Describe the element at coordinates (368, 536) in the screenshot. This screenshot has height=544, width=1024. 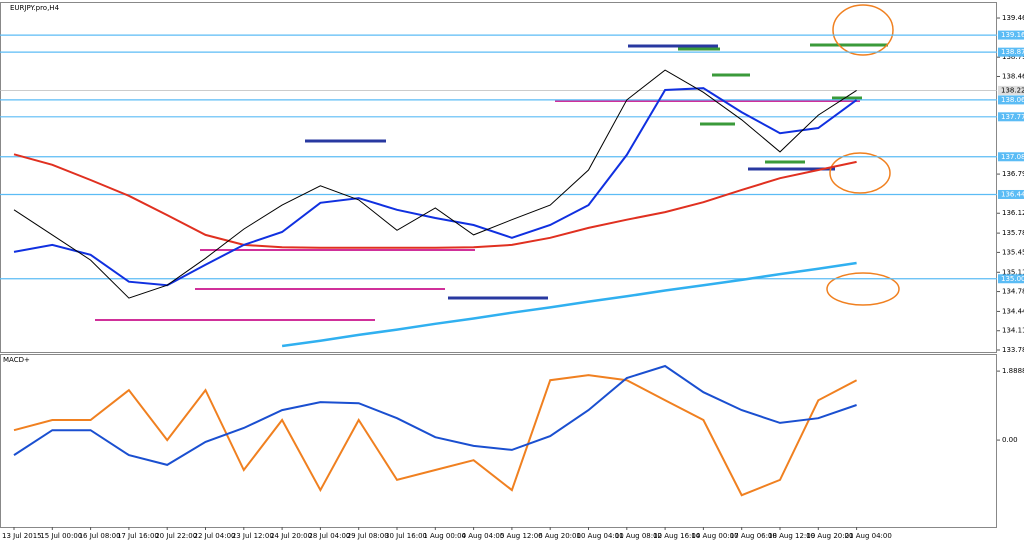
I see `x-tick-label: 29 Jul 08:00` at that location.